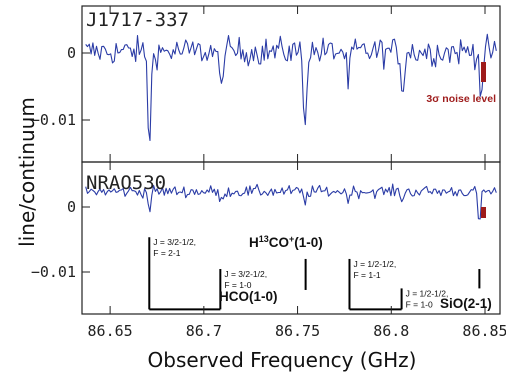  I want to click on xtick-label: 86.75, so click(297, 331).